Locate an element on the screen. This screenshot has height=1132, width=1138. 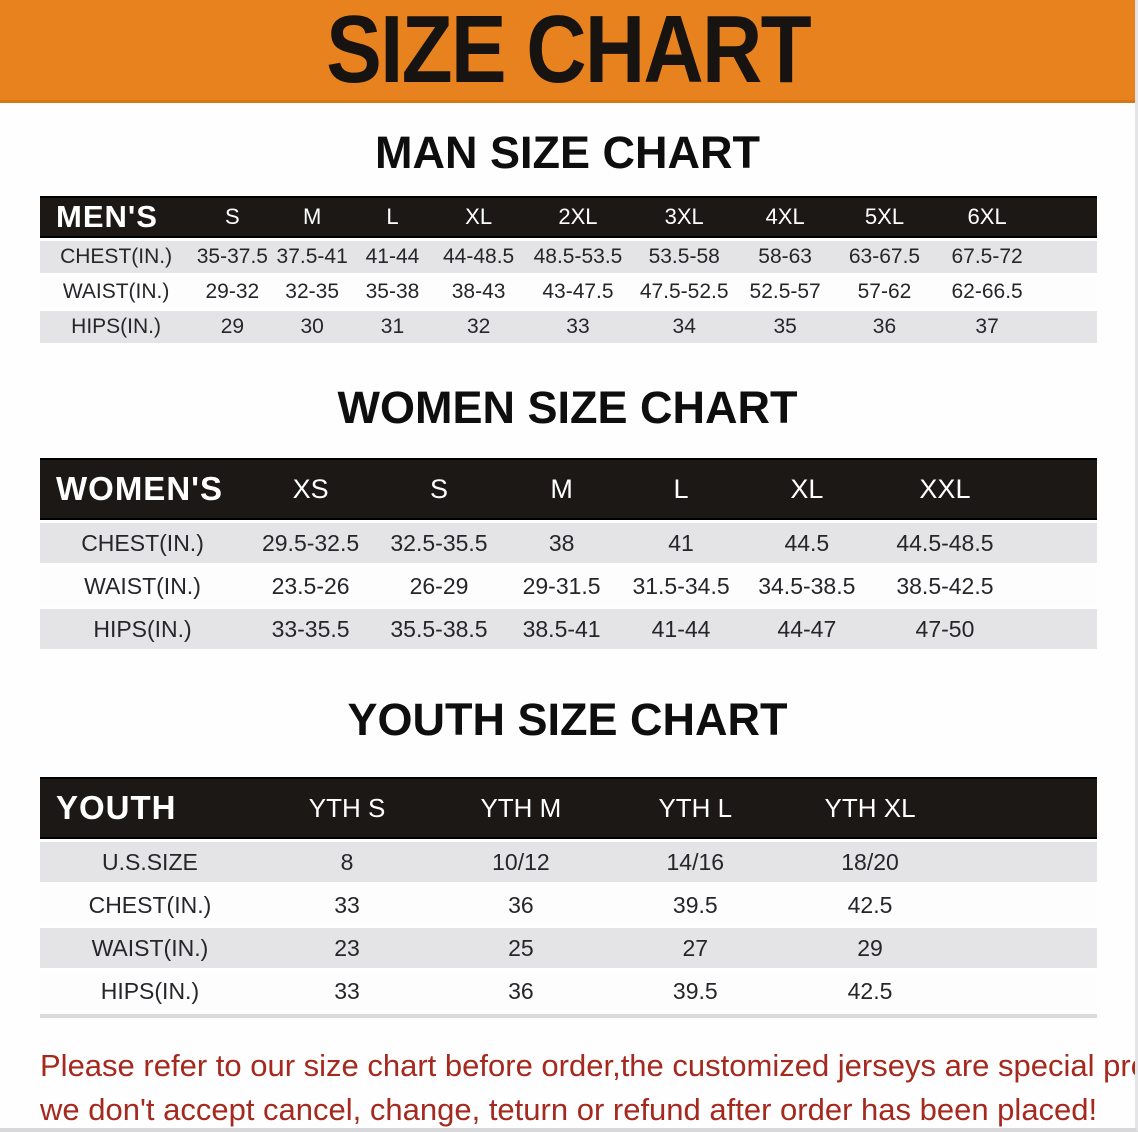
size-header-row: MEN'S S M L XL 2XL 3XL 4XL 5XL 6XL is located at coordinates (568, 217).